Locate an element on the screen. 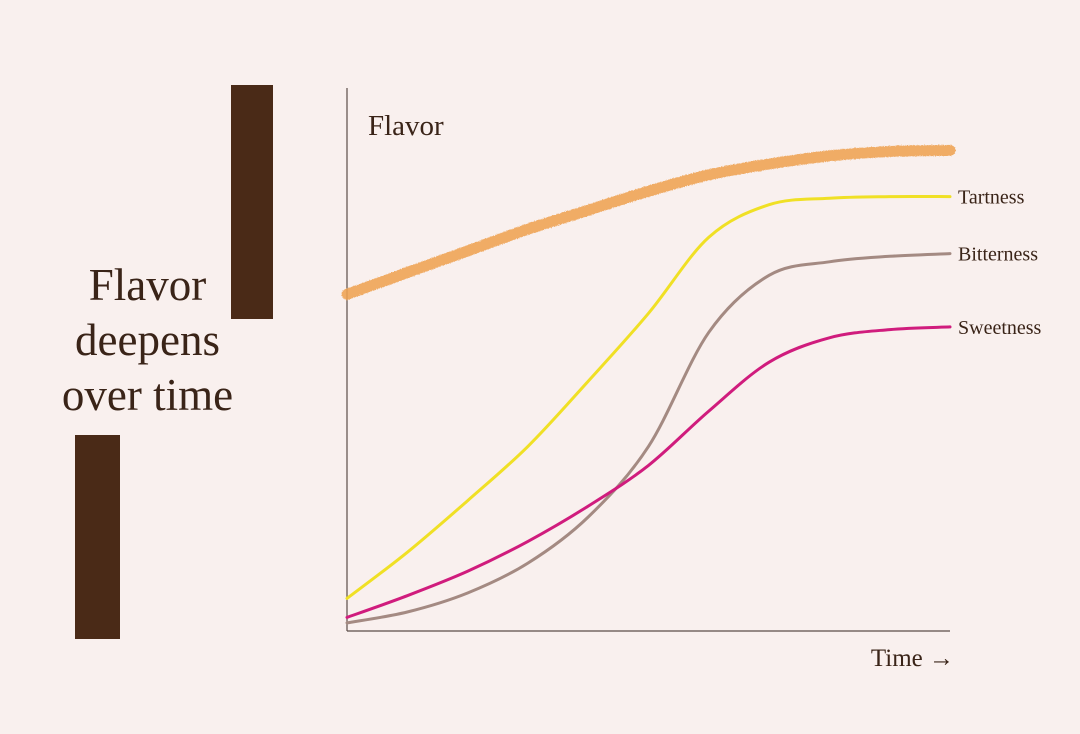 The width and height of the screenshot is (1080, 734). headline: Flavor deepens over time is located at coordinates (147, 340).